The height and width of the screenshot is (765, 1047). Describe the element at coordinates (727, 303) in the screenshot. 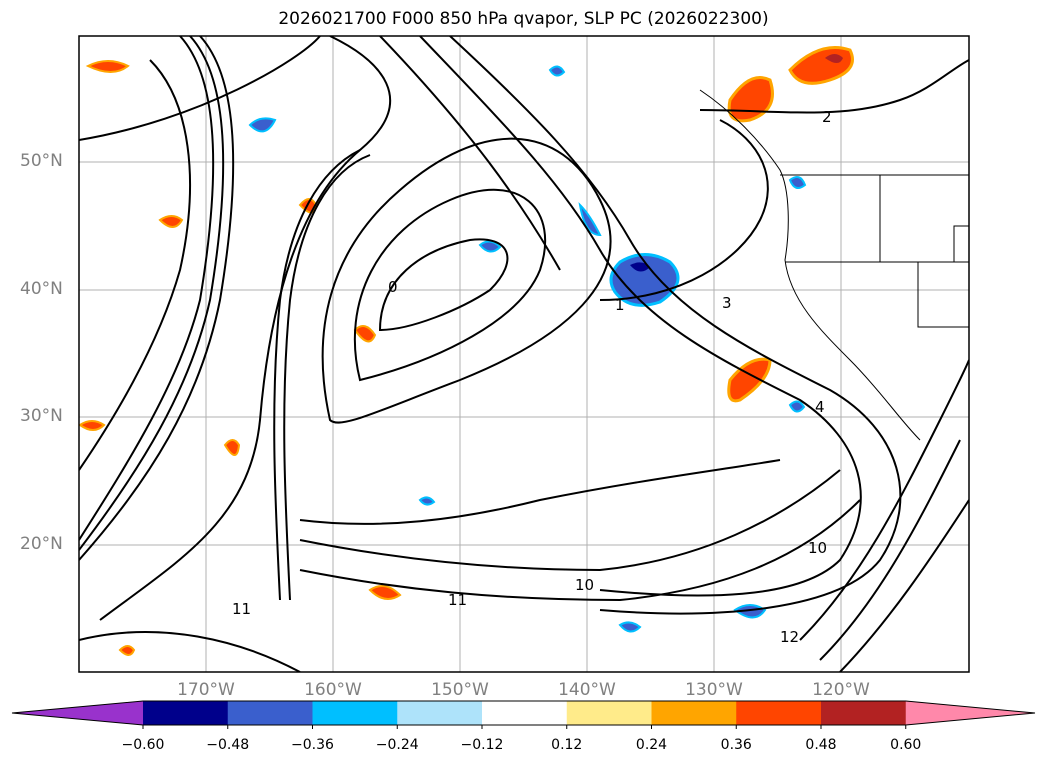

I see `contour-label: 3` at that location.